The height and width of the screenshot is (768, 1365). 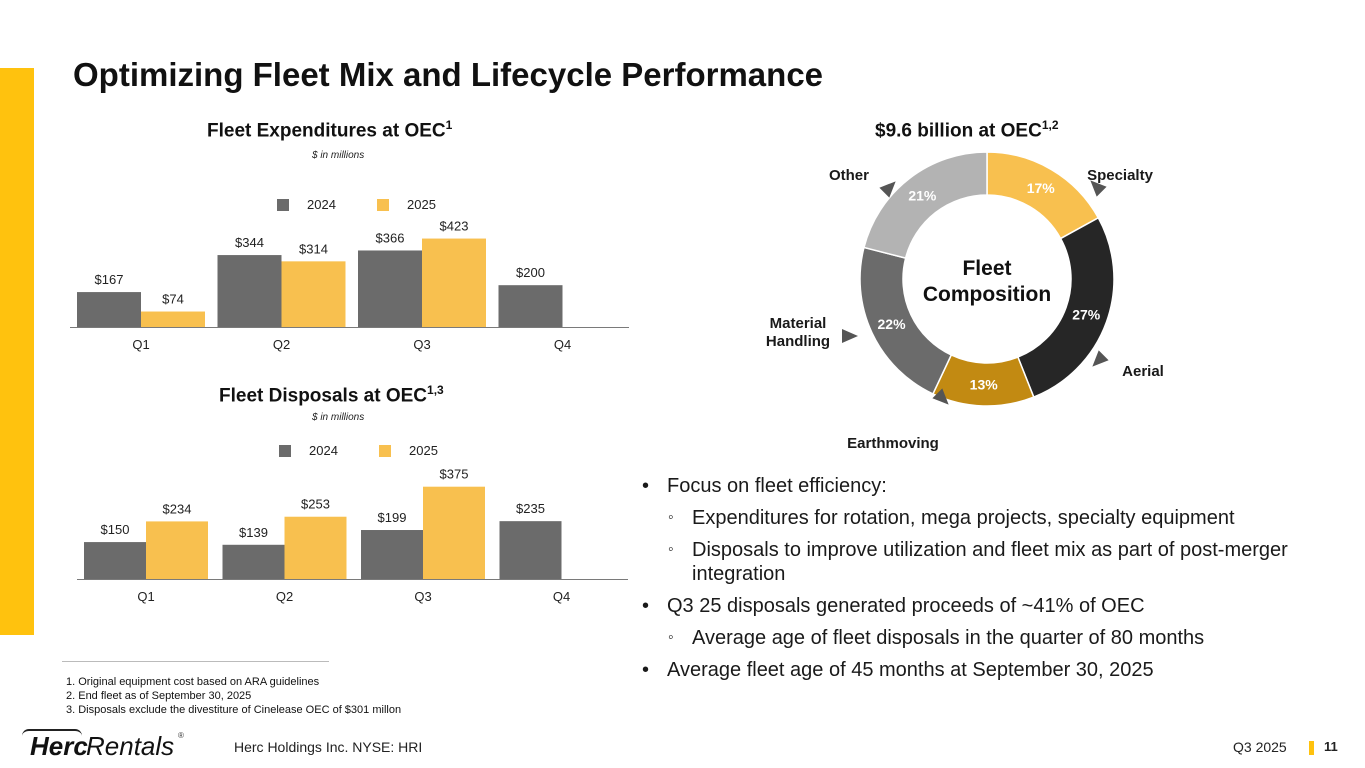 I want to click on data-label: $423, so click(x=454, y=226).